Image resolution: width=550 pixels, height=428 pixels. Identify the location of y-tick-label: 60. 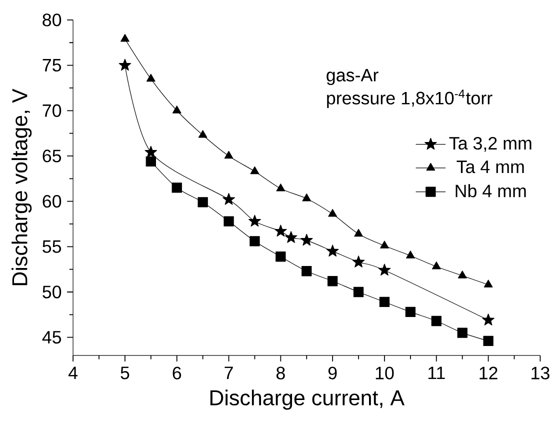
(52, 201).